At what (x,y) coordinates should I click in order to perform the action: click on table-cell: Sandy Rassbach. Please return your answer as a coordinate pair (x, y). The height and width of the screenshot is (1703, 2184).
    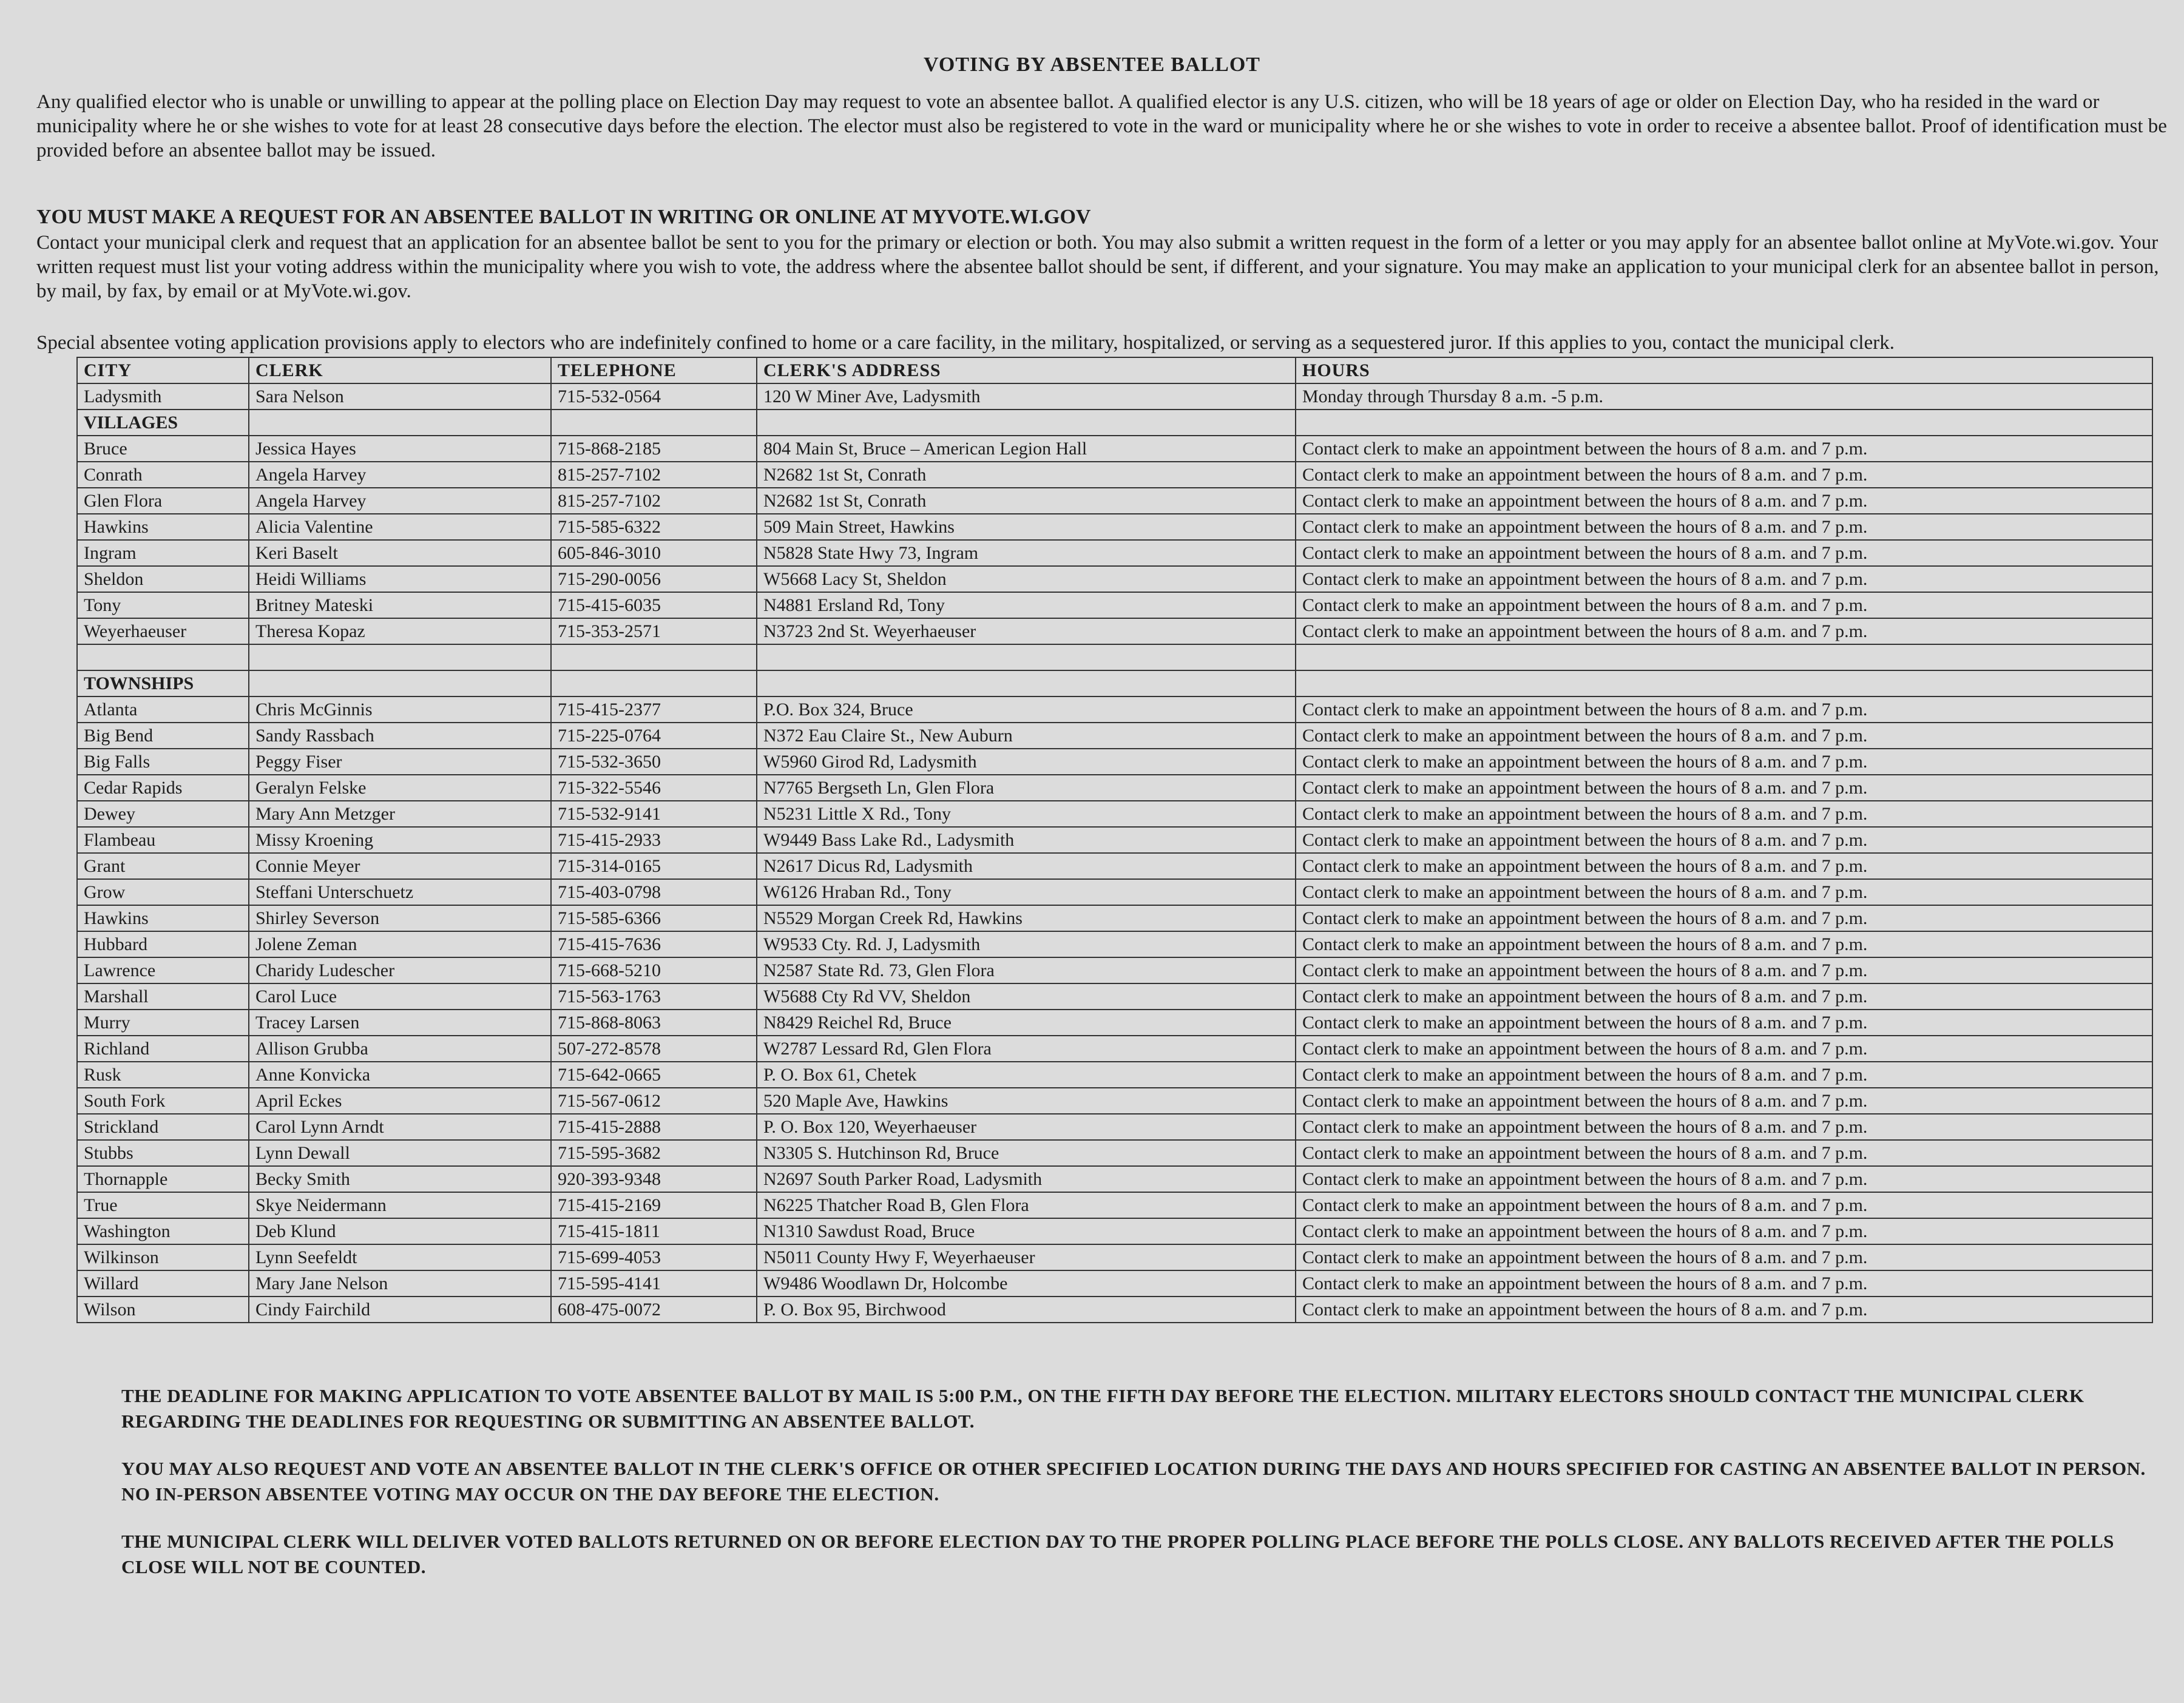
    Looking at the image, I should click on (400, 735).